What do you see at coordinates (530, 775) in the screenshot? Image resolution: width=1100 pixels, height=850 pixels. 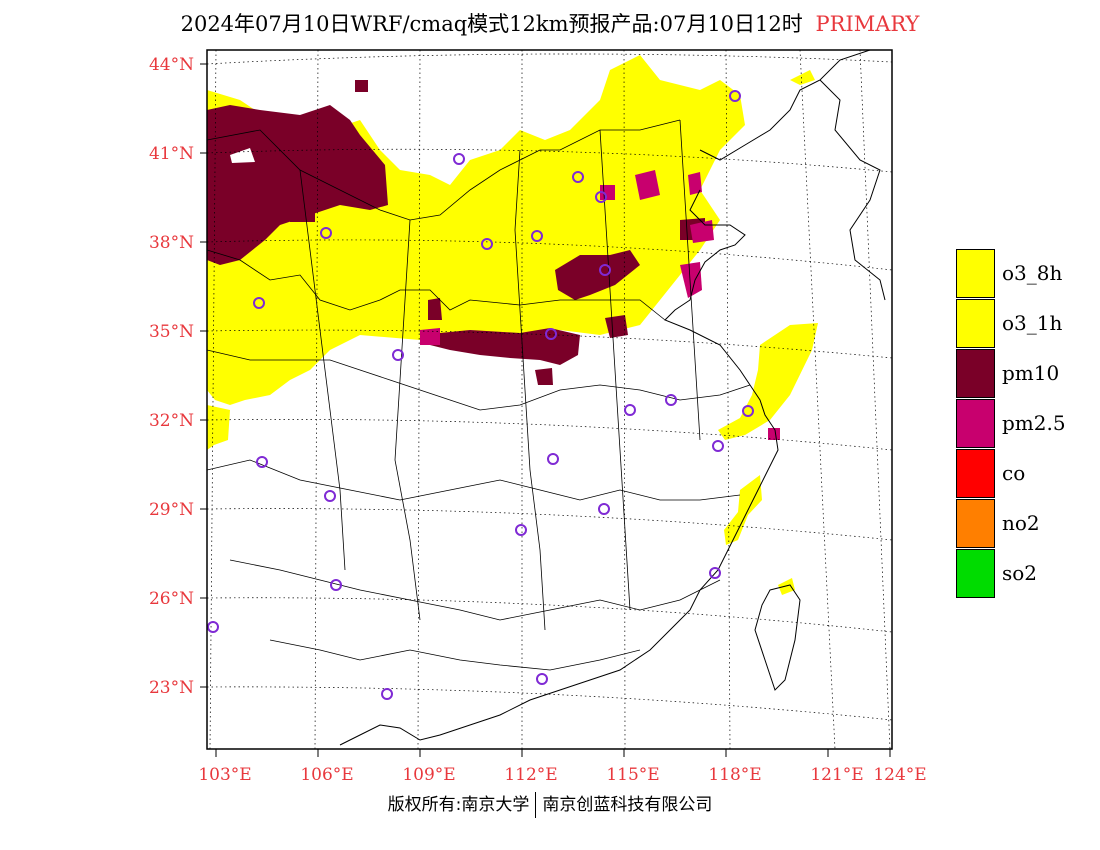 I see `lon-label: 112°E` at bounding box center [530, 775].